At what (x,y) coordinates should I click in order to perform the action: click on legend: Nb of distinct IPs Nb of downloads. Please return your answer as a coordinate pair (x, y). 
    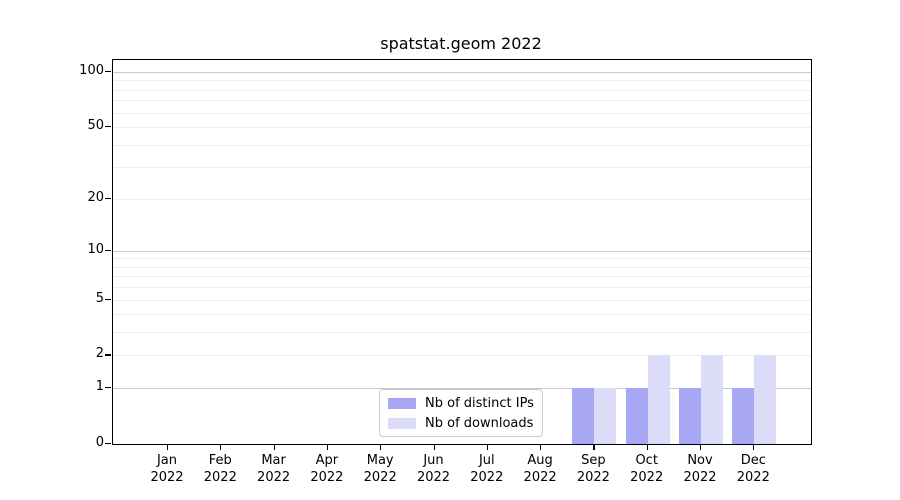
    Looking at the image, I should click on (461, 413).